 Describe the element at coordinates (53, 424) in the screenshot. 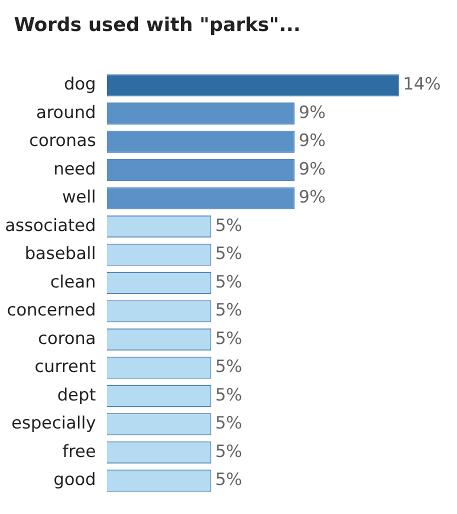

I see `y-tick-label: especially` at that location.